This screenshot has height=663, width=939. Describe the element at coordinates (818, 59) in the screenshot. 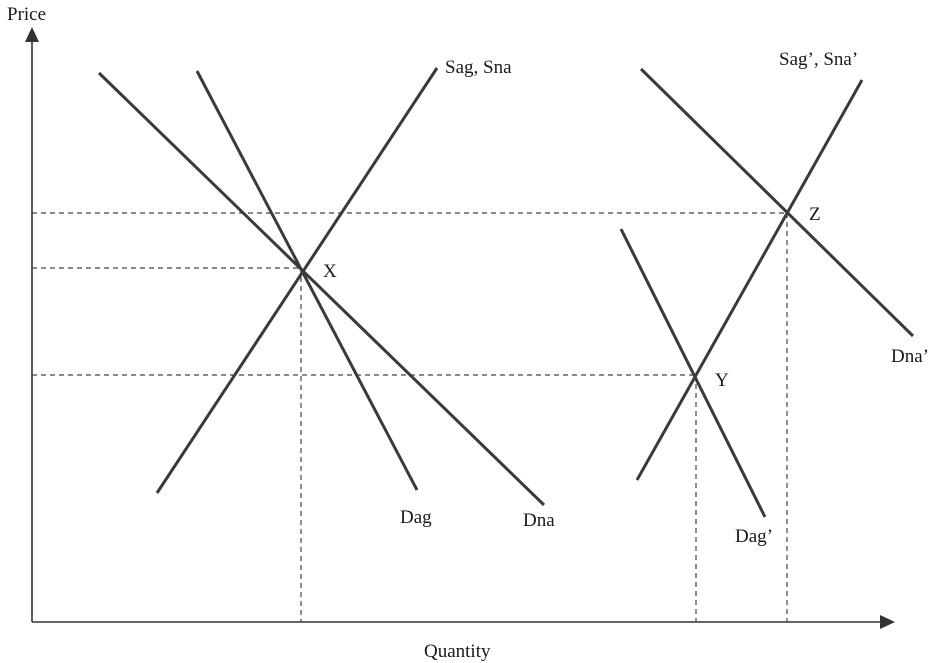

I see `supply-shifted-curve-label: Sag’, Sna’` at that location.